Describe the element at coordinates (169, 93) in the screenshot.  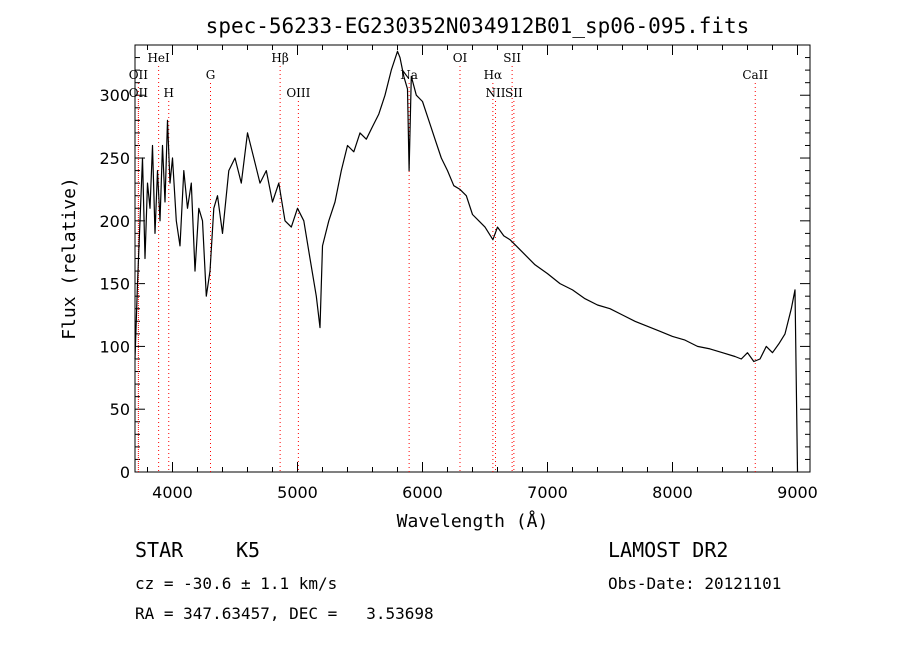
I see `spectral-line-label: H` at that location.